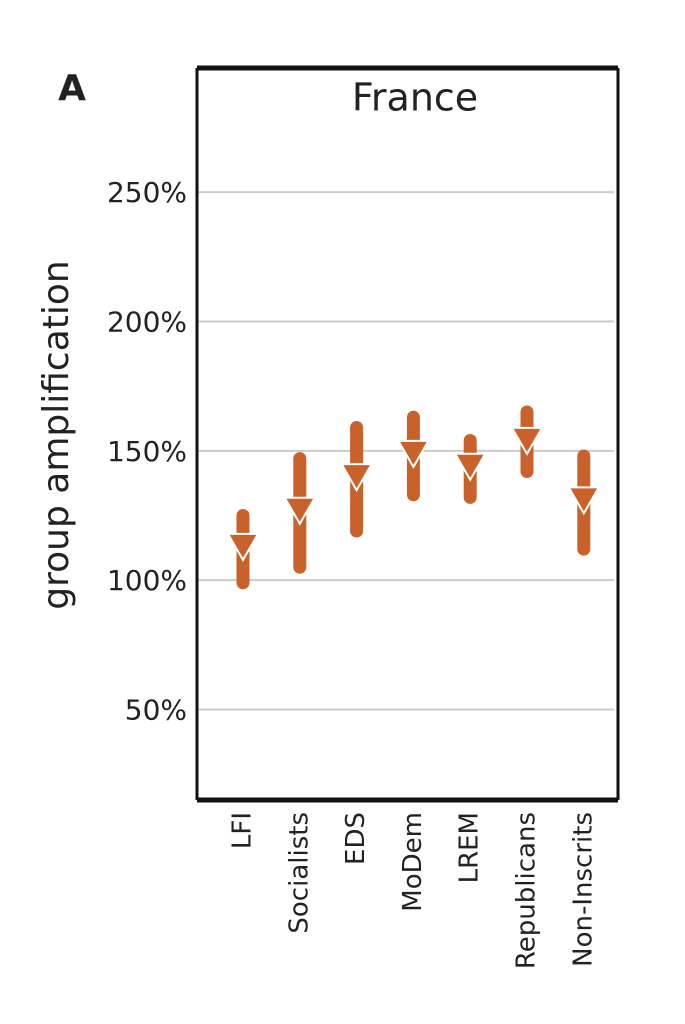 The height and width of the screenshot is (1024, 685). What do you see at coordinates (299, 873) in the screenshot?
I see `x-tick-label: Socialists` at bounding box center [299, 873].